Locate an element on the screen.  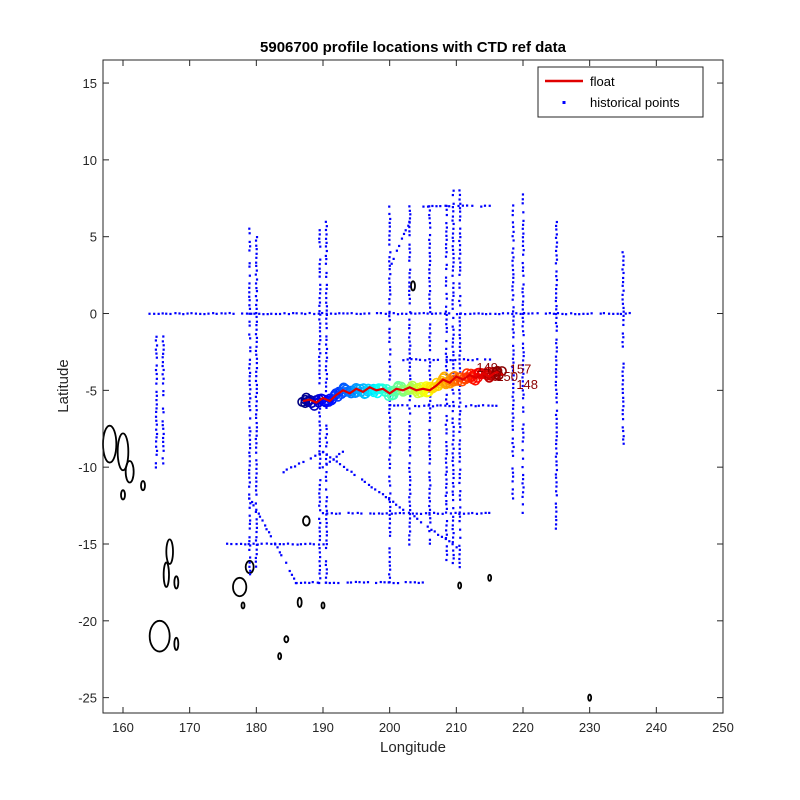
x-tick-label: 200 is located at coordinates (390, 727).